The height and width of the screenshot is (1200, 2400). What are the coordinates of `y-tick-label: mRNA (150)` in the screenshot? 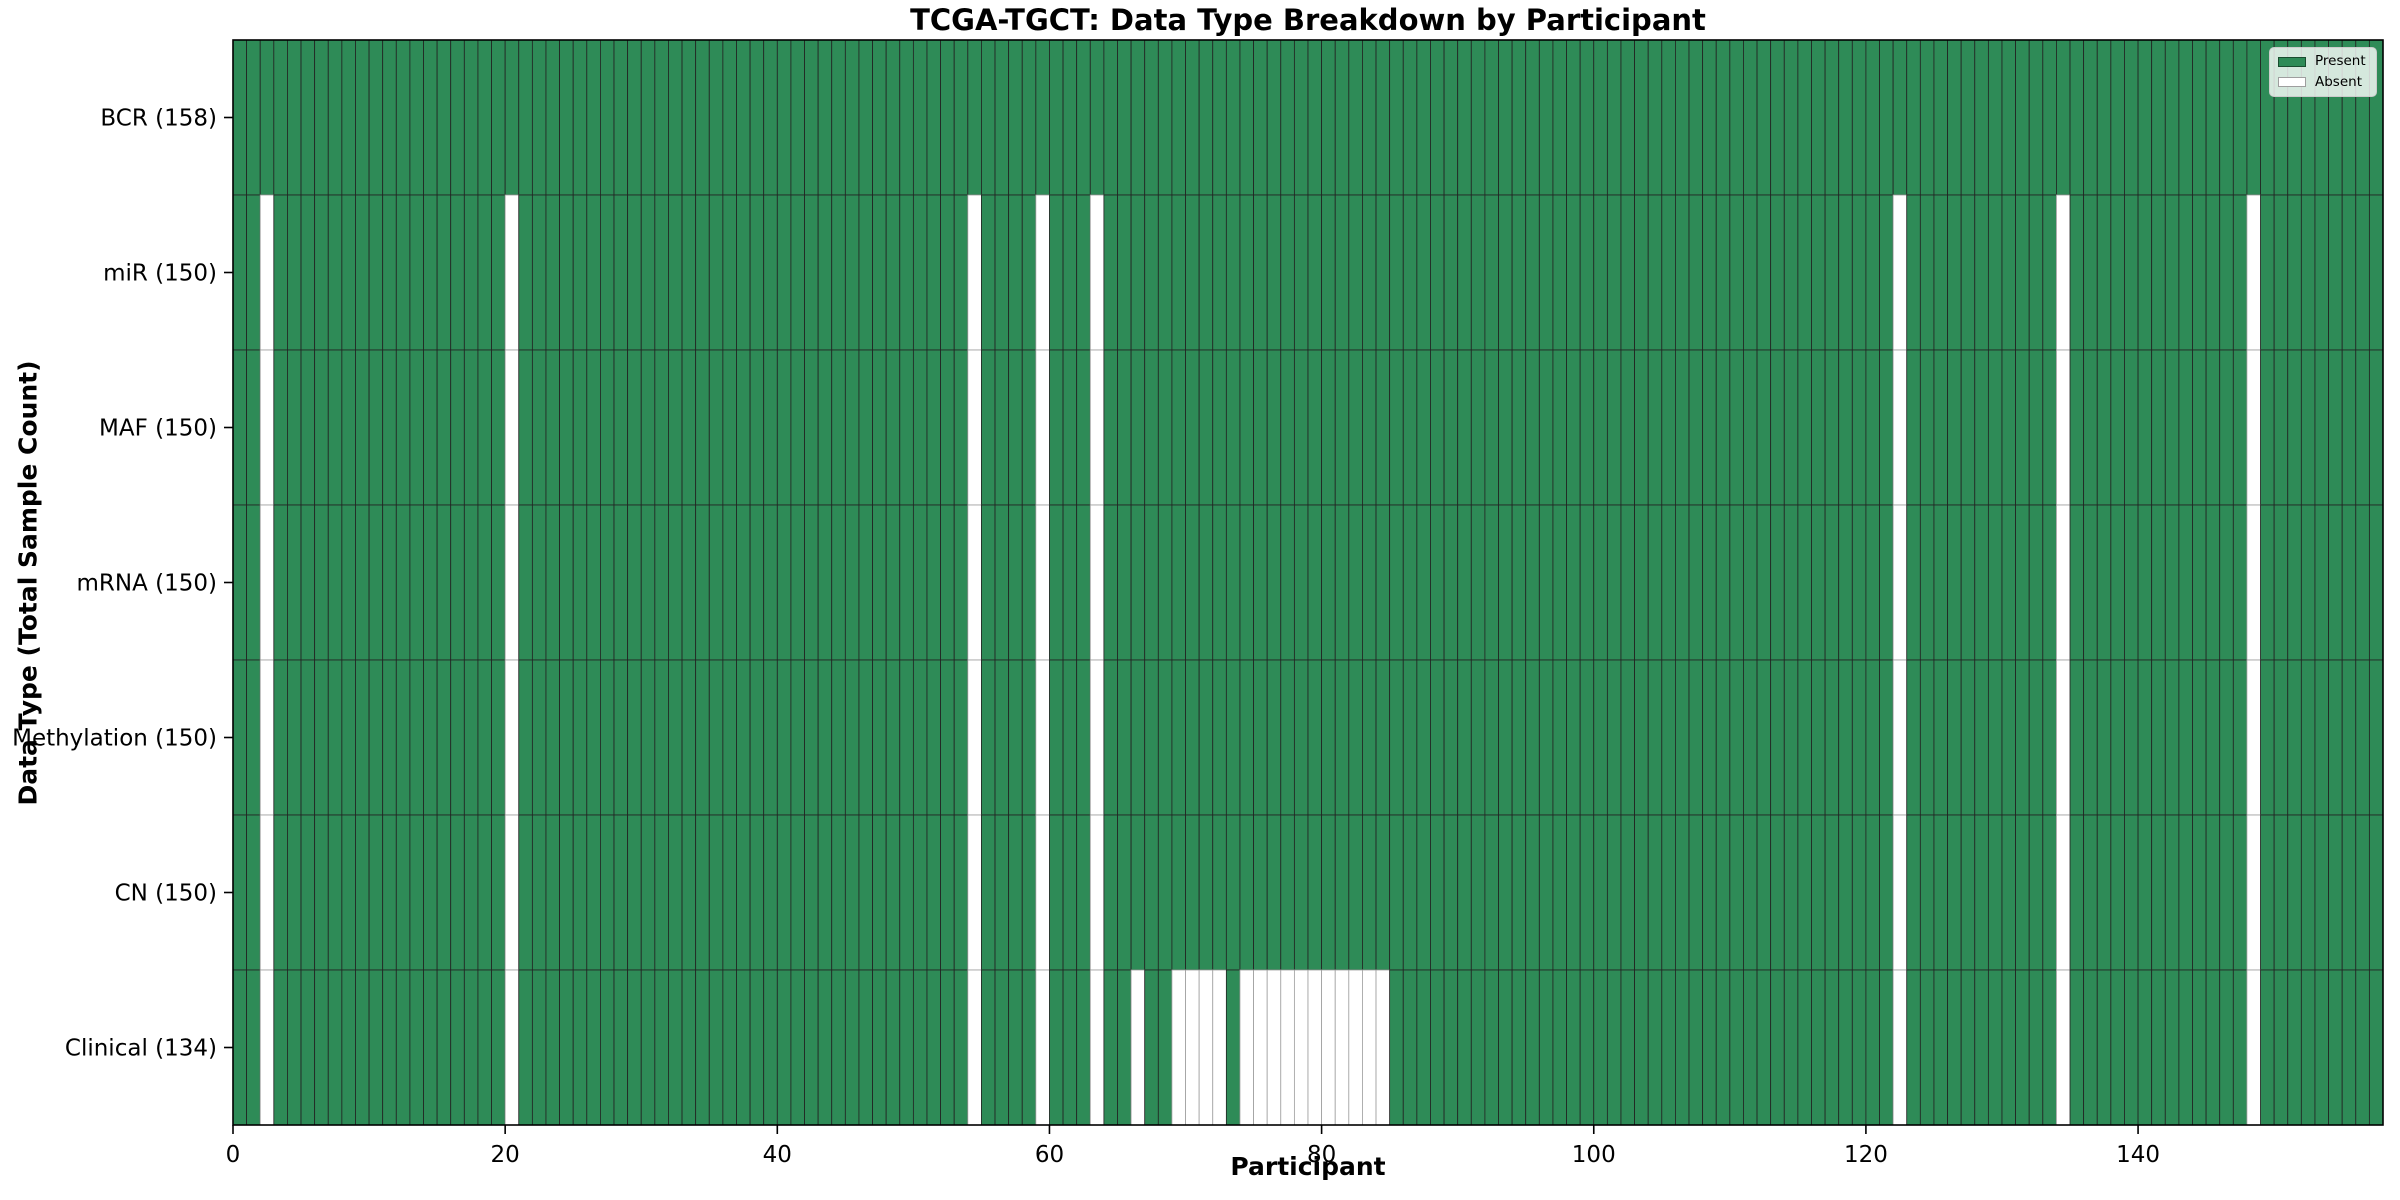 It's located at (147, 584).